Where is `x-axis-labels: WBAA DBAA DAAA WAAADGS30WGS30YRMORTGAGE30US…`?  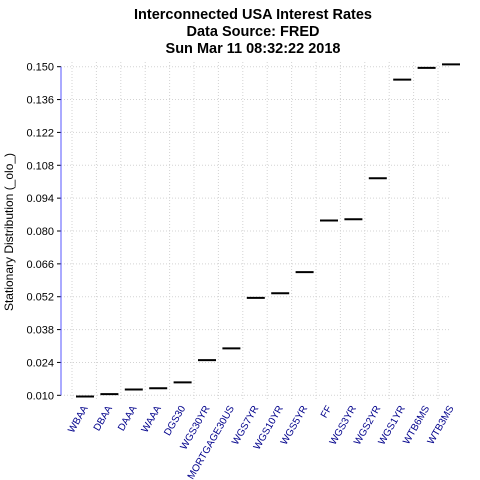 x-axis-labels: WBAA DBAA DAAA WAAADGS30WGS30YRMORTGAGE30US… is located at coordinates (261, 442).